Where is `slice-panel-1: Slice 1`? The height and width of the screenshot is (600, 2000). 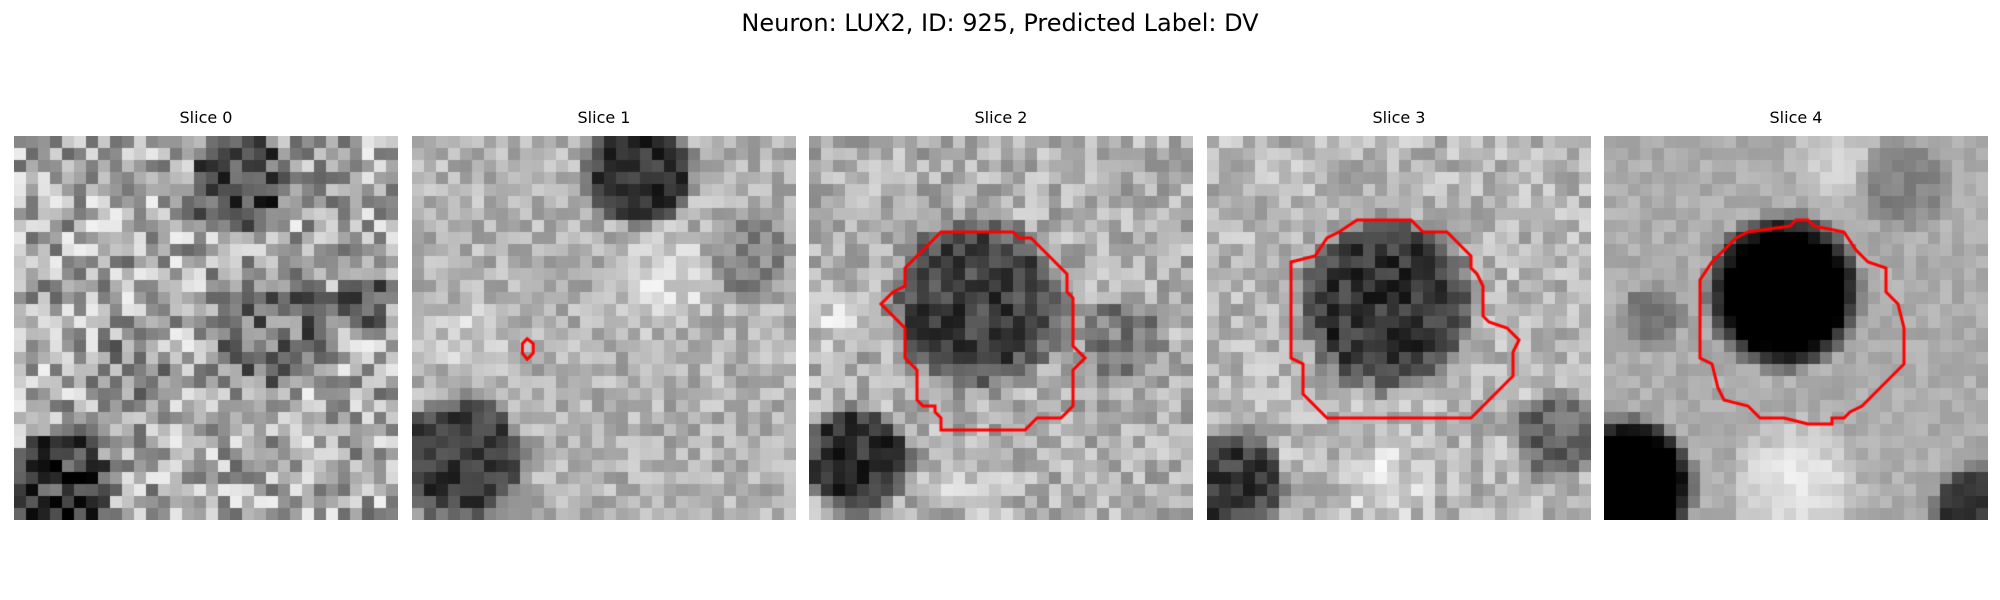
slice-panel-1: Slice 1 is located at coordinates (604, 314).